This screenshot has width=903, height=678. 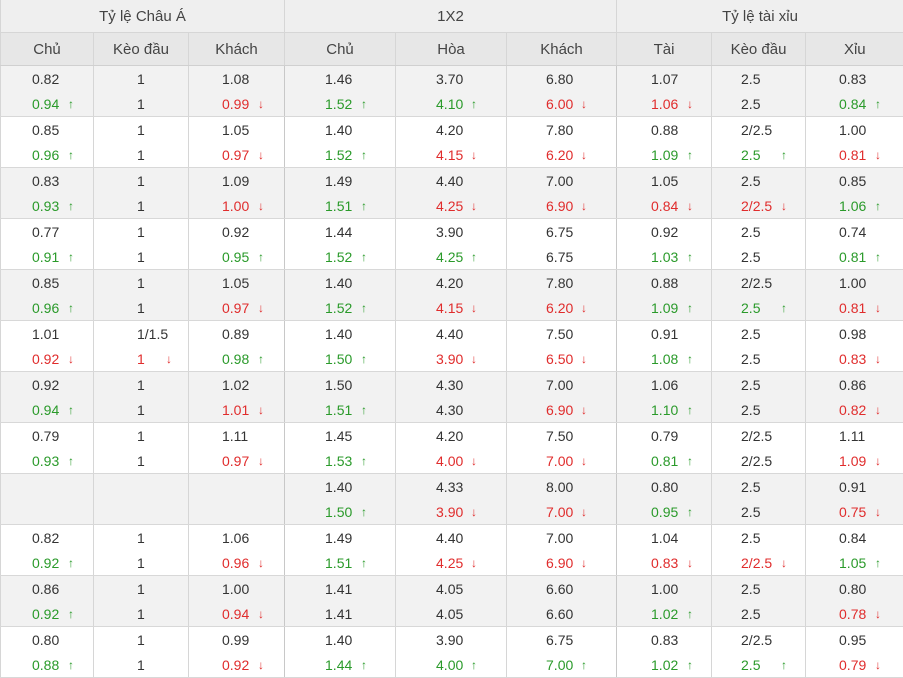 What do you see at coordinates (664, 385) in the screenshot?
I see `odds-value: 1.06` at bounding box center [664, 385].